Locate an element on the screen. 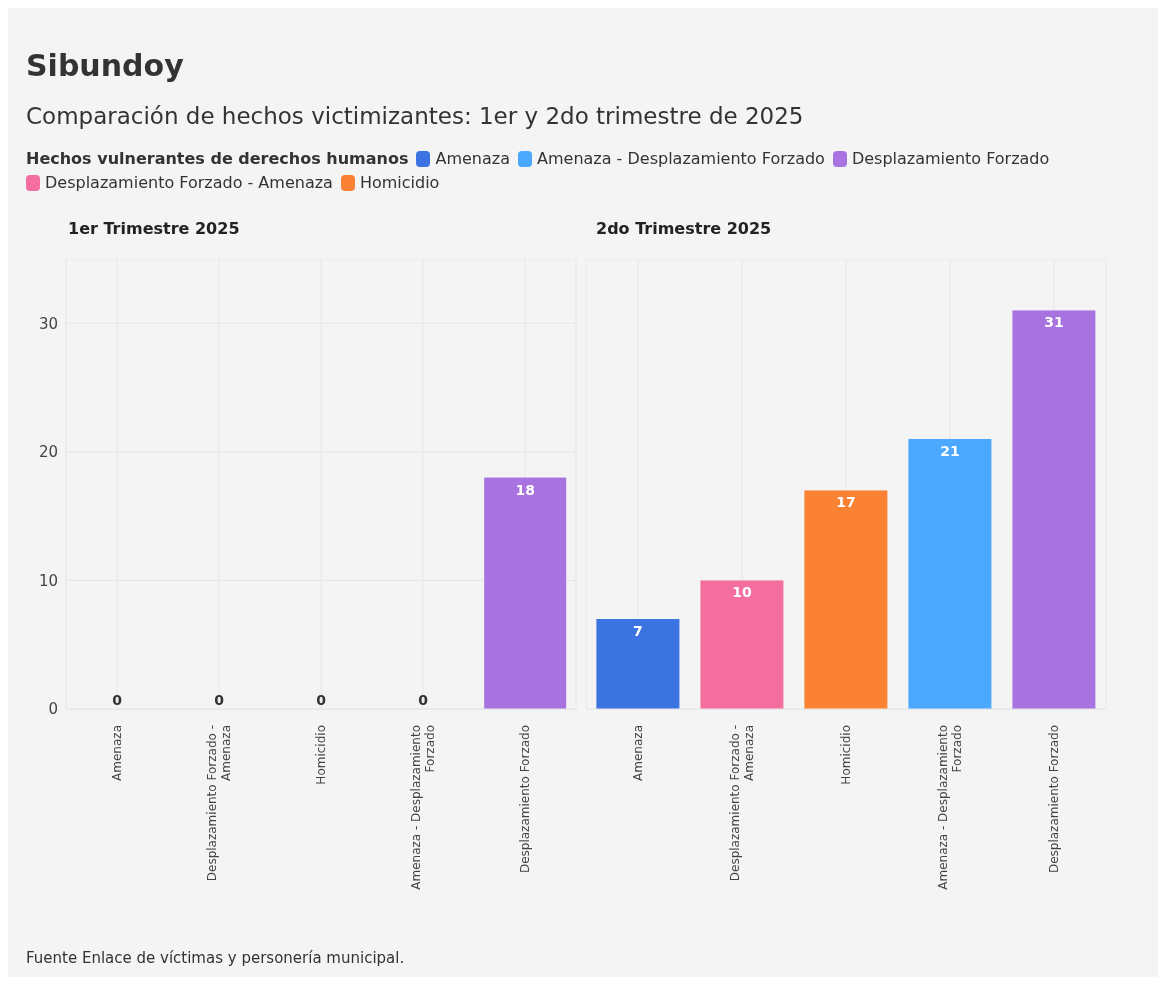 This screenshot has height=1000, width=1176. legend-label: Desplazamiento Forzado - Amenaza is located at coordinates (188, 183).